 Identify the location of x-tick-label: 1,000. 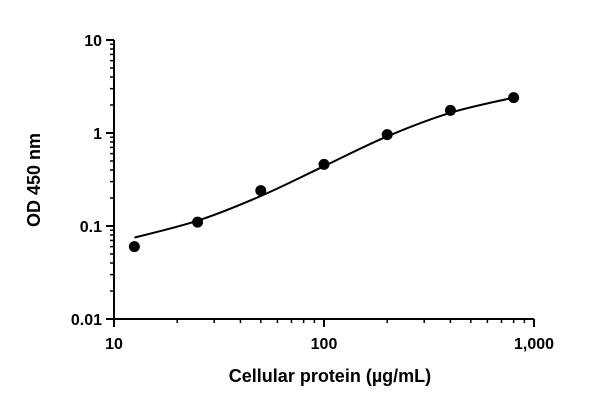
(534, 344).